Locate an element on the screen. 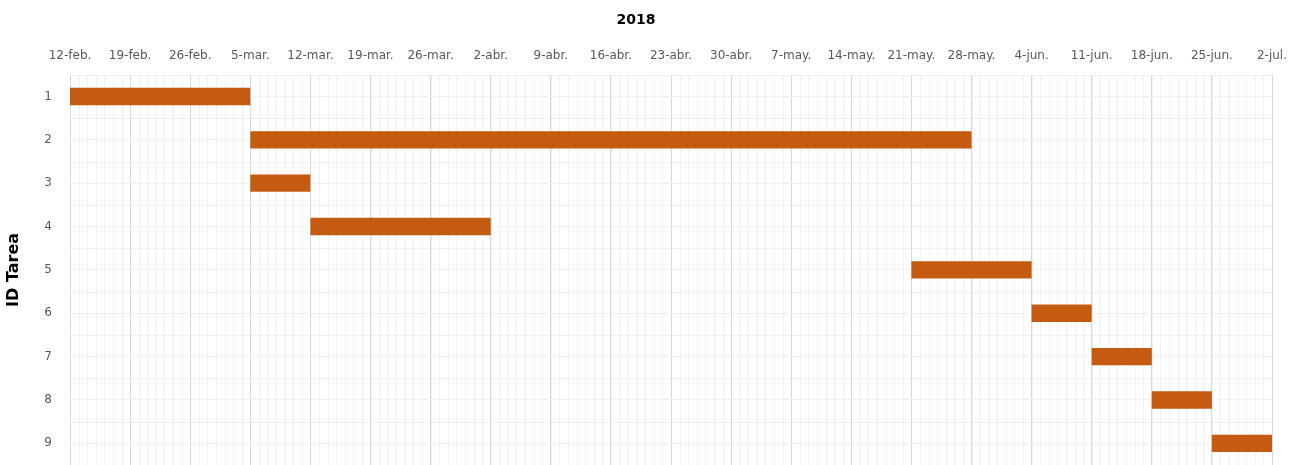 Image resolution: width=1289 pixels, height=465 pixels. y-tick-label: 1 is located at coordinates (48, 95).